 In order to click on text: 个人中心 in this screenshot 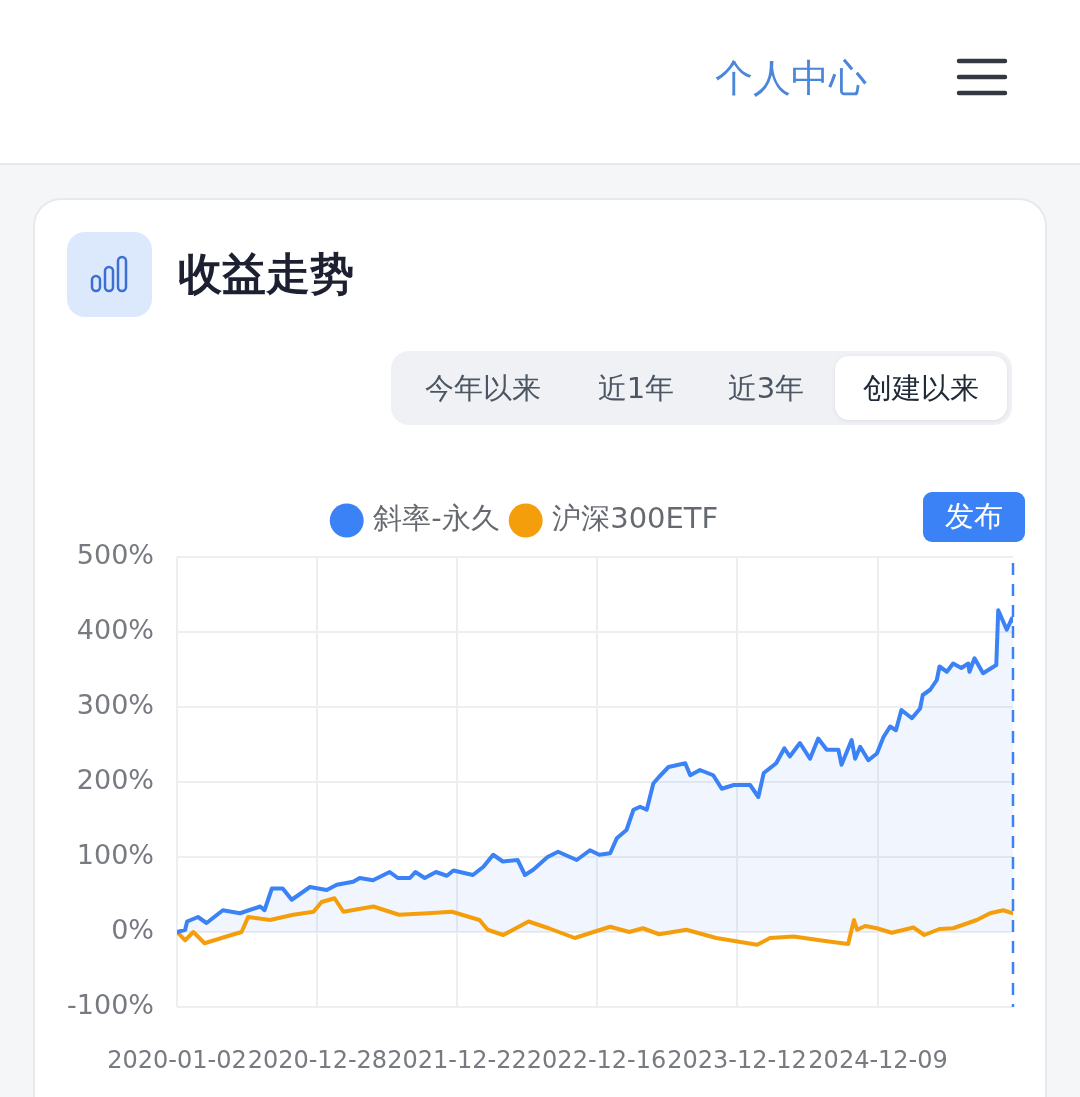, I will do `click(791, 78)`.